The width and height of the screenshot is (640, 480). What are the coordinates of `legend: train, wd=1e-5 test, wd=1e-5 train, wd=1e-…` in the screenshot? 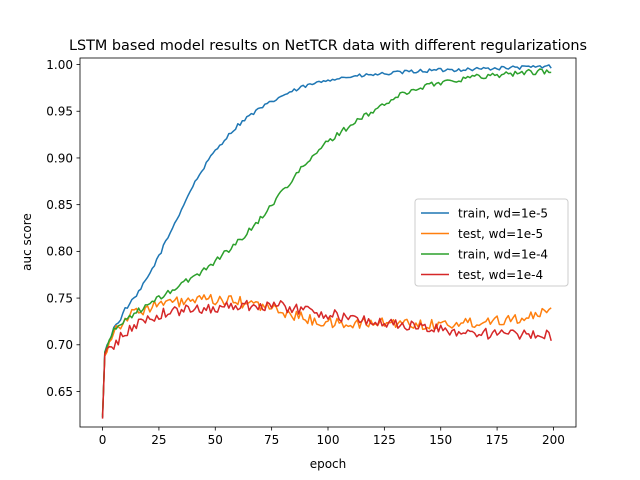 It's located at (491, 242).